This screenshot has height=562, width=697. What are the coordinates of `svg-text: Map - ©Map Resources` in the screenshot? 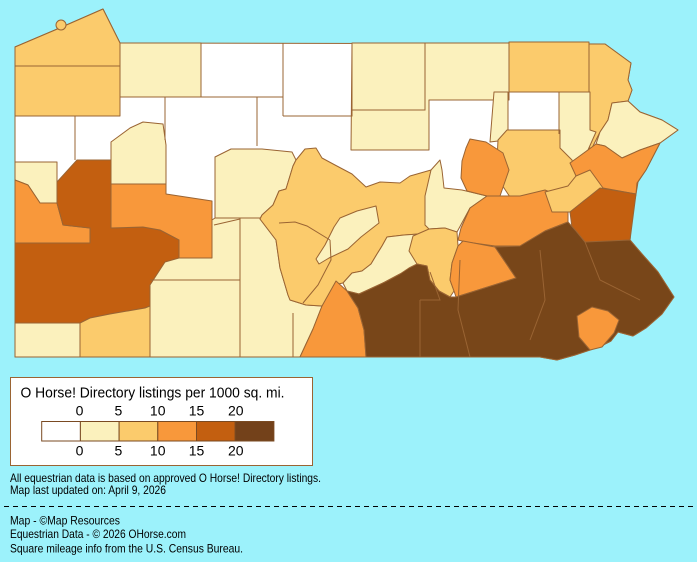 It's located at (65, 520).